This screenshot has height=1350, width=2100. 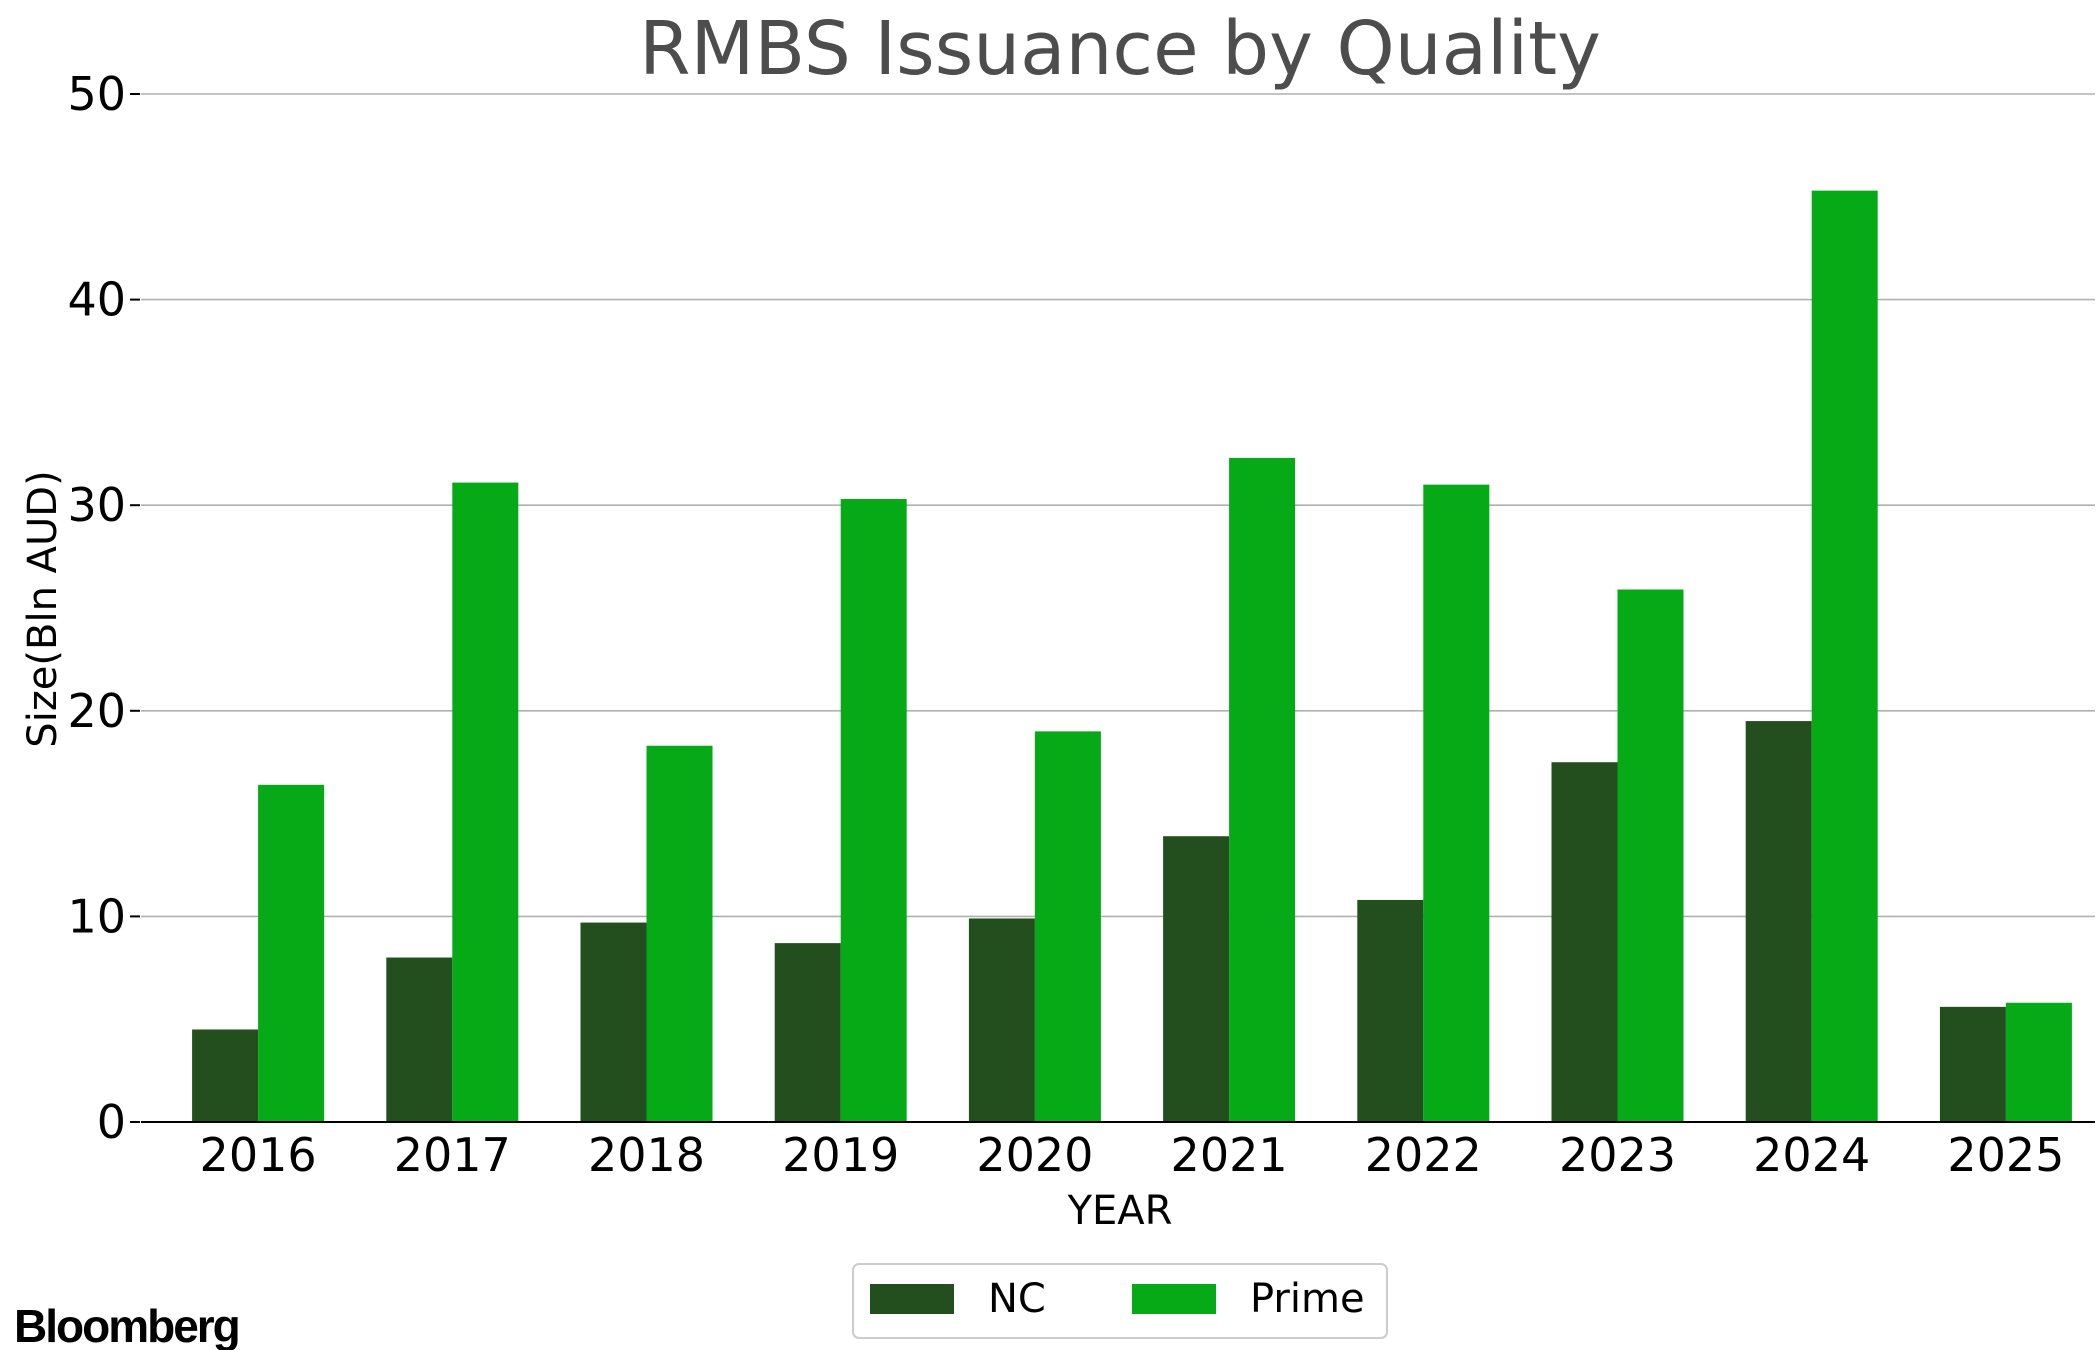 I want to click on legend-frame, so click(x=1120, y=1301).